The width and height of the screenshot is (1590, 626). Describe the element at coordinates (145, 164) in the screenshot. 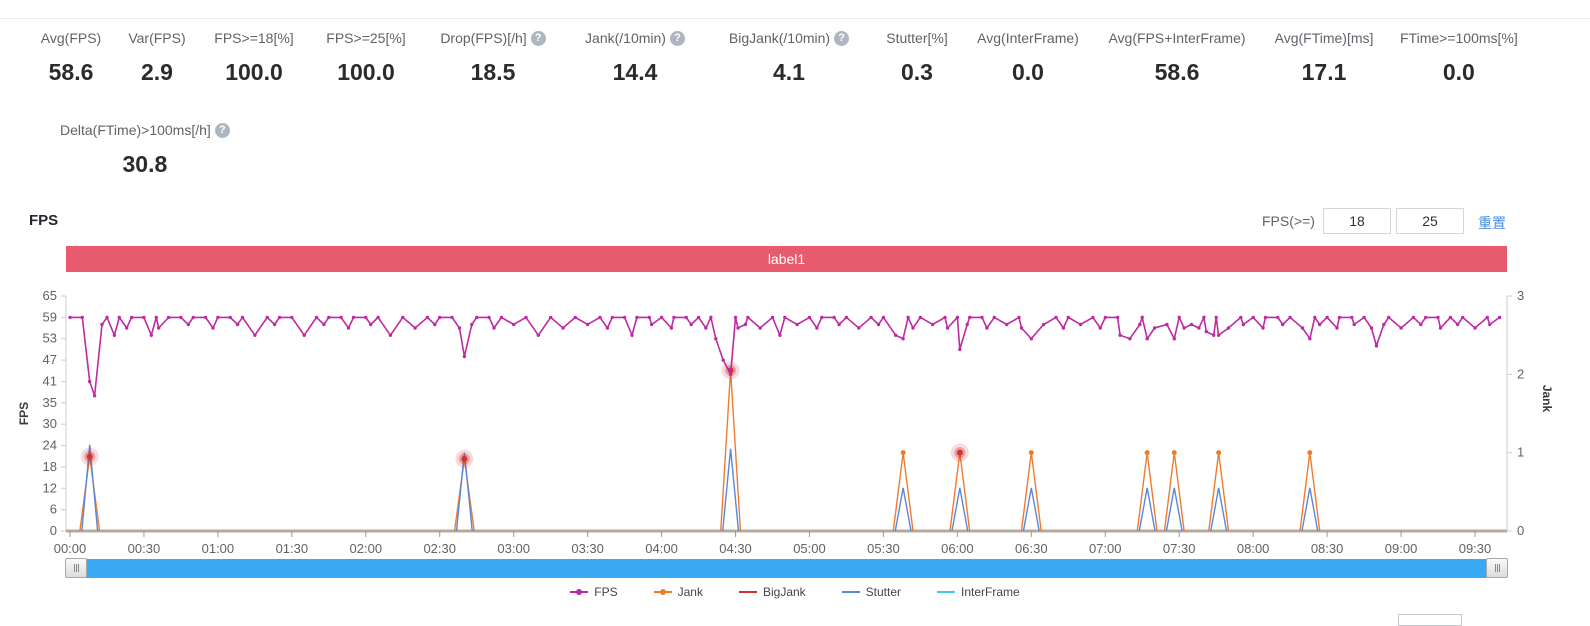

I see `metric-value: 30.8` at that location.